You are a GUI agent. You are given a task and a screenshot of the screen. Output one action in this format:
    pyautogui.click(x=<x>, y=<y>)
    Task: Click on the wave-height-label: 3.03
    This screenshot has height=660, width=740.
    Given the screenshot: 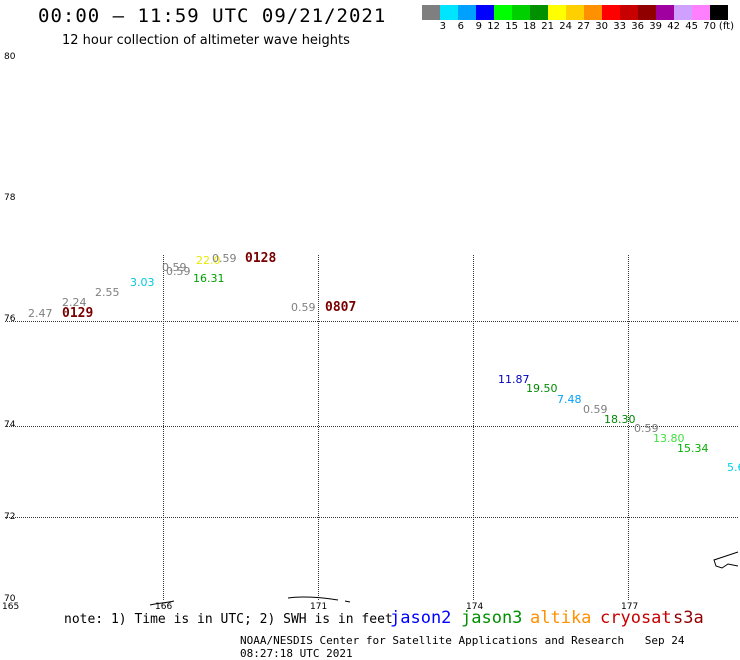 What is the action you would take?
    pyautogui.click(x=142, y=282)
    